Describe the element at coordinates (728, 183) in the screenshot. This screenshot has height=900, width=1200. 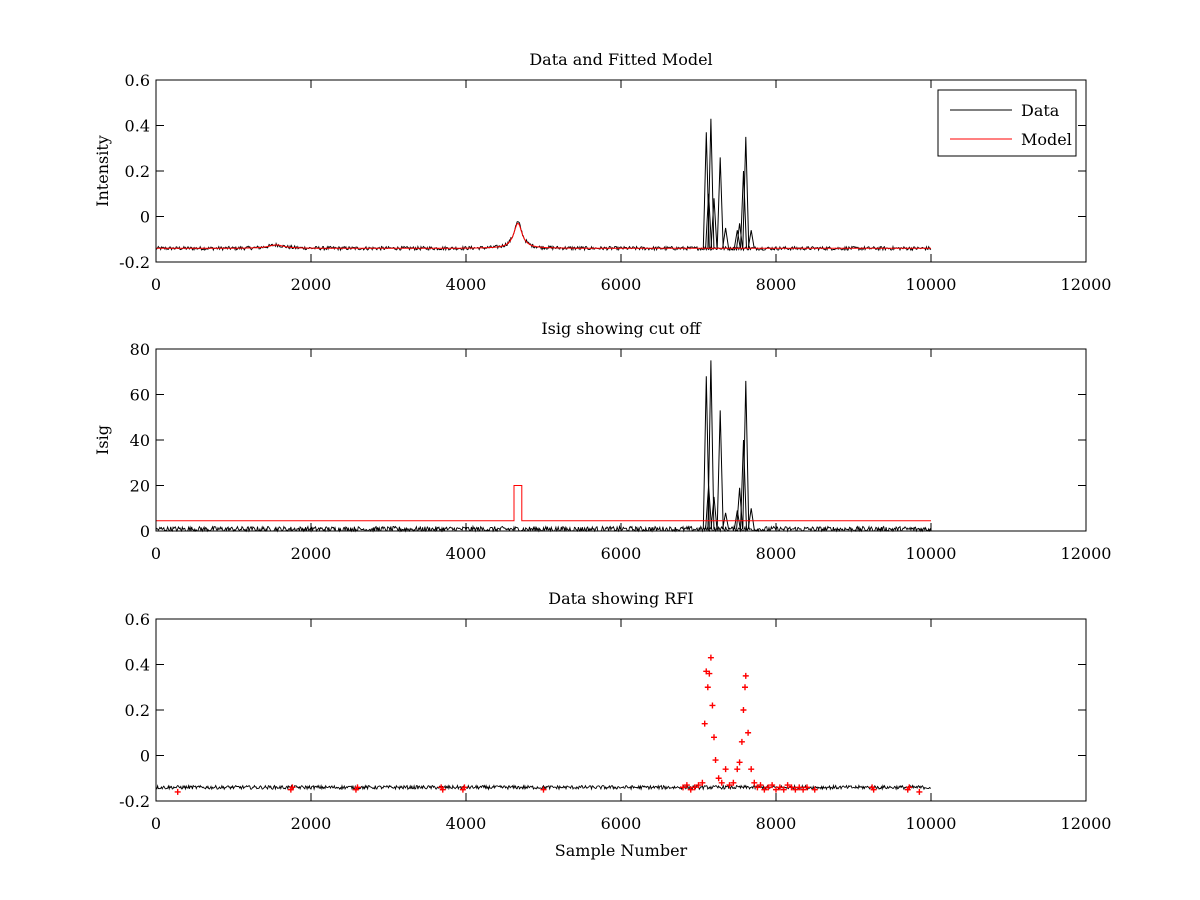
I see `spike-group` at that location.